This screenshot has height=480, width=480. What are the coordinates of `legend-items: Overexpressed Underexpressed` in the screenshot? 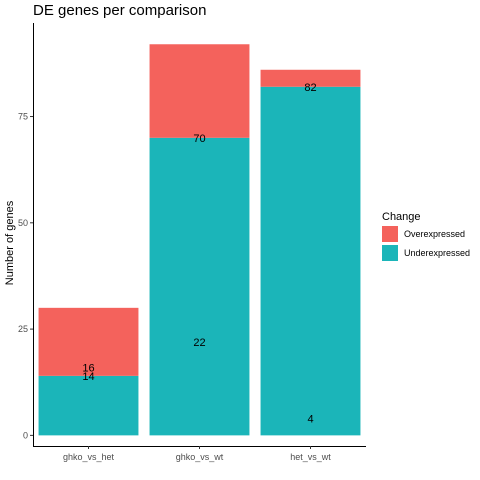 It's located at (426, 243).